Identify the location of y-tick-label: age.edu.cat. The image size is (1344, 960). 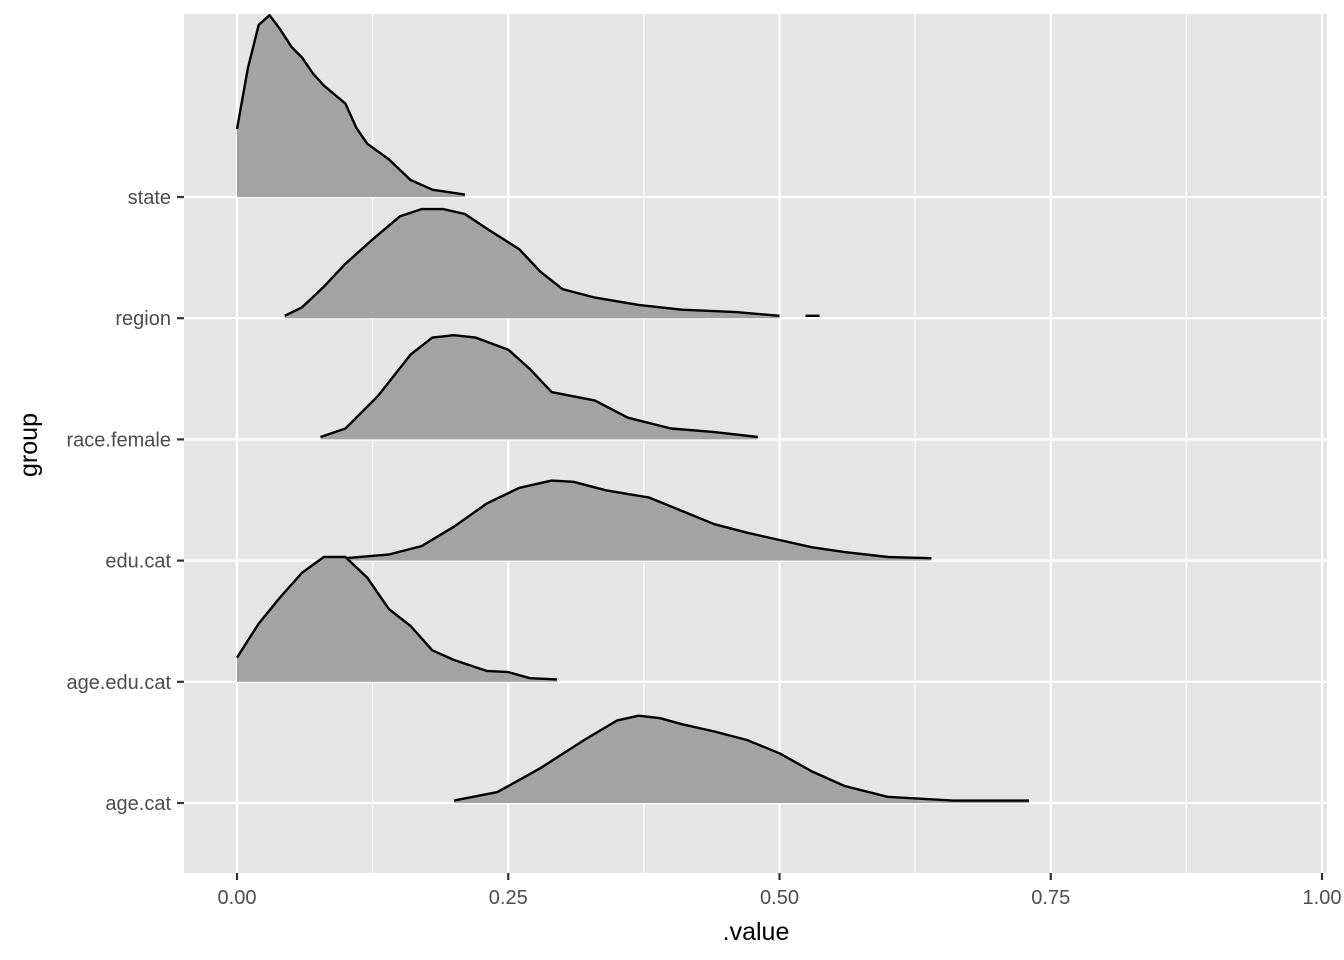
(118, 683).